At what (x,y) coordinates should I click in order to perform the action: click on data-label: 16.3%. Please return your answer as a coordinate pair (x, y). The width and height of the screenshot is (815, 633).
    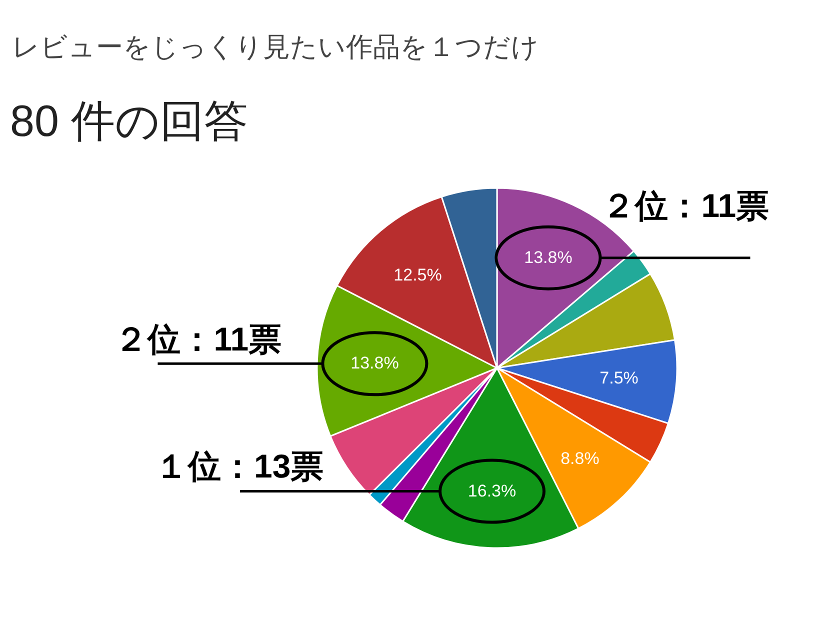
    Looking at the image, I should click on (492, 490).